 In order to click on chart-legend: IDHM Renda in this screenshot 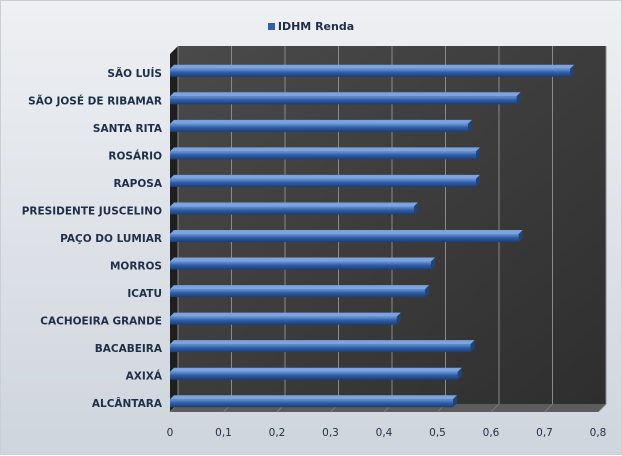, I will do `click(311, 26)`.